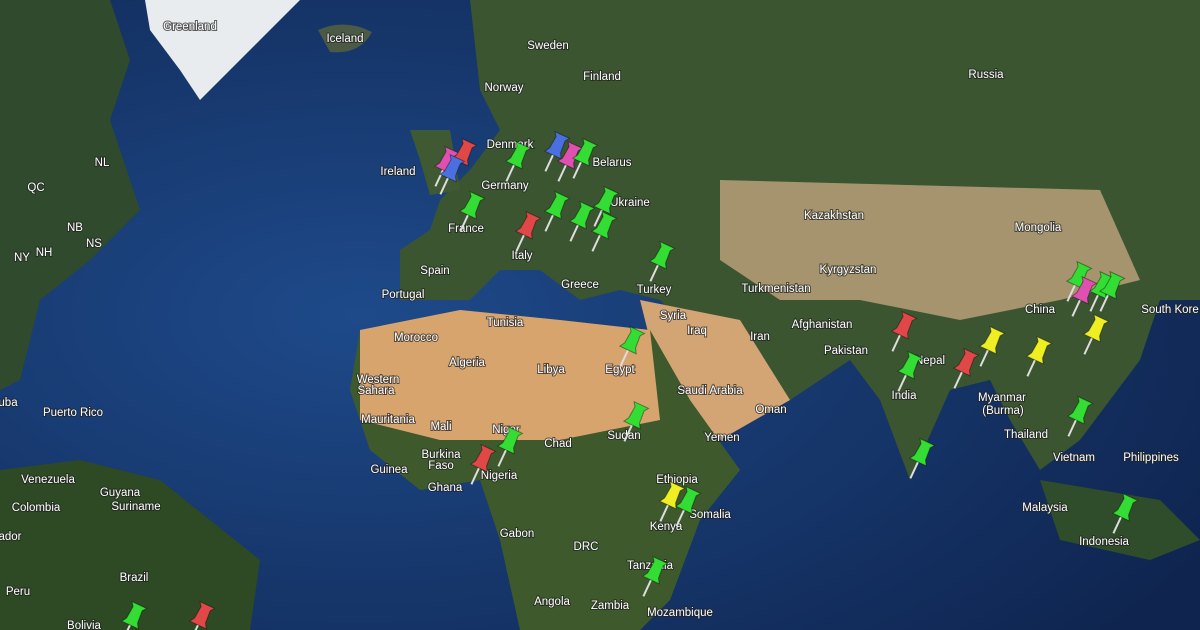 The image size is (1200, 630). What do you see at coordinates (834, 216) in the screenshot?
I see `place-label: Kazakhstan` at bounding box center [834, 216].